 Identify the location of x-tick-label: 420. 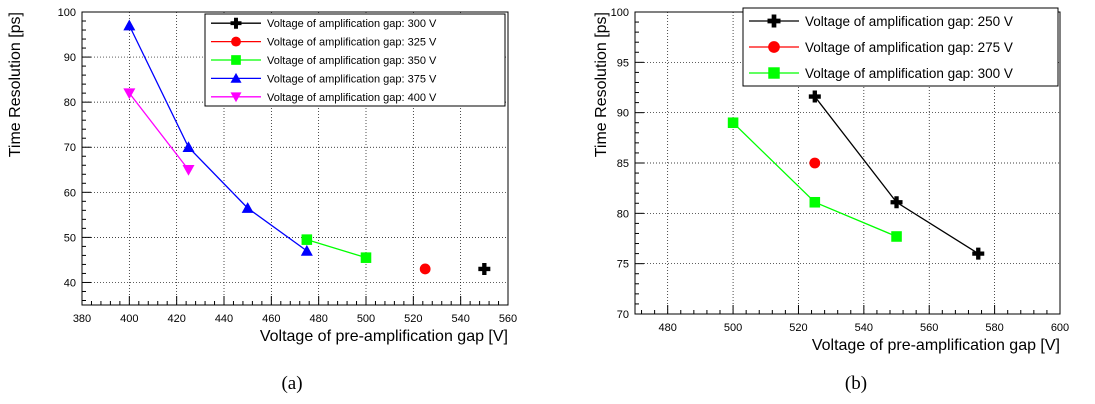
(176, 319).